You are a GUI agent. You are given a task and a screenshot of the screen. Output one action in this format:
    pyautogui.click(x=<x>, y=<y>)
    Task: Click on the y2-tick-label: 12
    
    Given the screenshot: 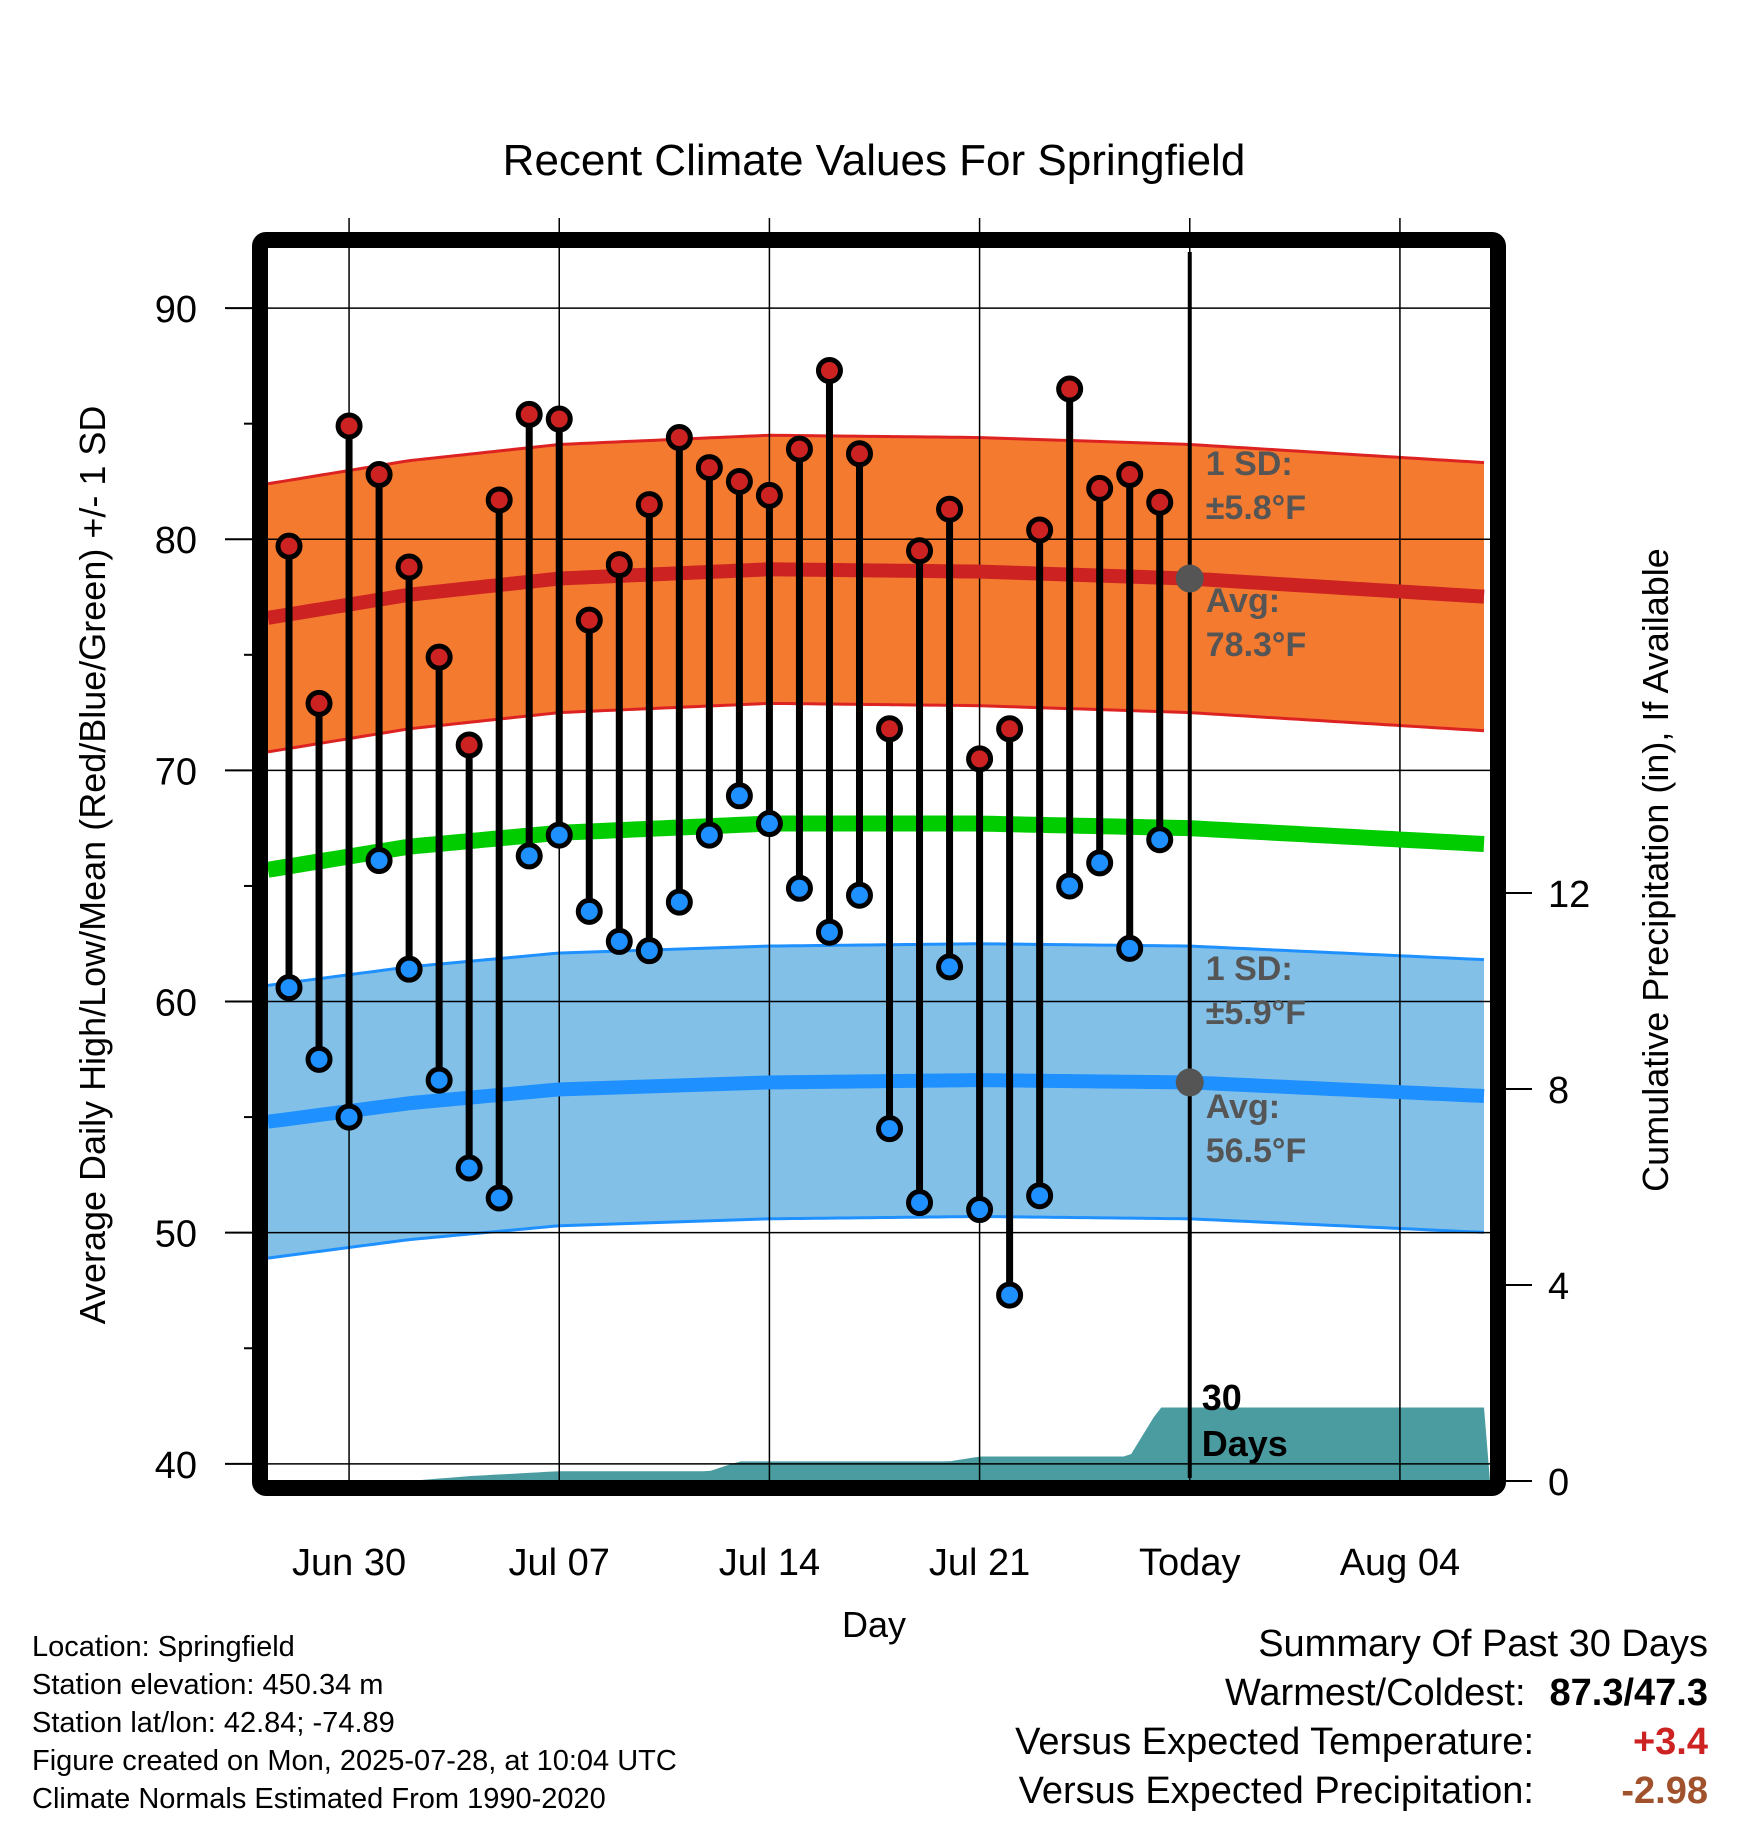 What is the action you would take?
    pyautogui.click(x=1569, y=895)
    